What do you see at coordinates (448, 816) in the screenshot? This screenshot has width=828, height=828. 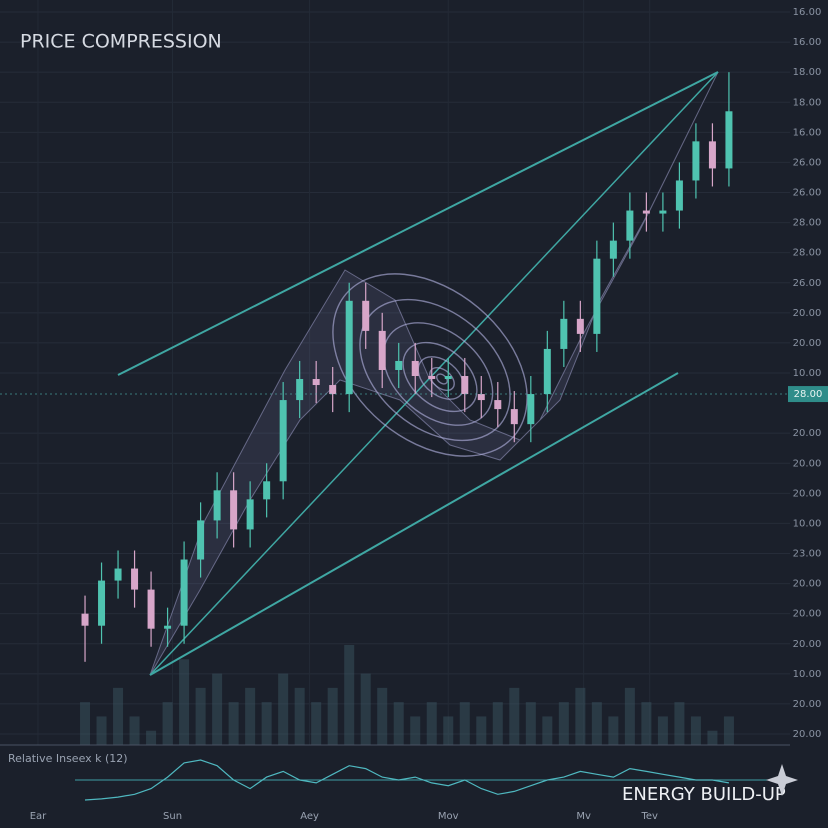 I see `x-tick-label: Mov` at bounding box center [448, 816].